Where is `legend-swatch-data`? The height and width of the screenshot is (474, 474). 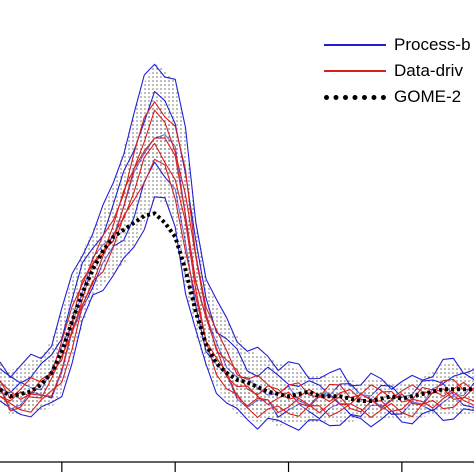
legend-swatch-data is located at coordinates (355, 71).